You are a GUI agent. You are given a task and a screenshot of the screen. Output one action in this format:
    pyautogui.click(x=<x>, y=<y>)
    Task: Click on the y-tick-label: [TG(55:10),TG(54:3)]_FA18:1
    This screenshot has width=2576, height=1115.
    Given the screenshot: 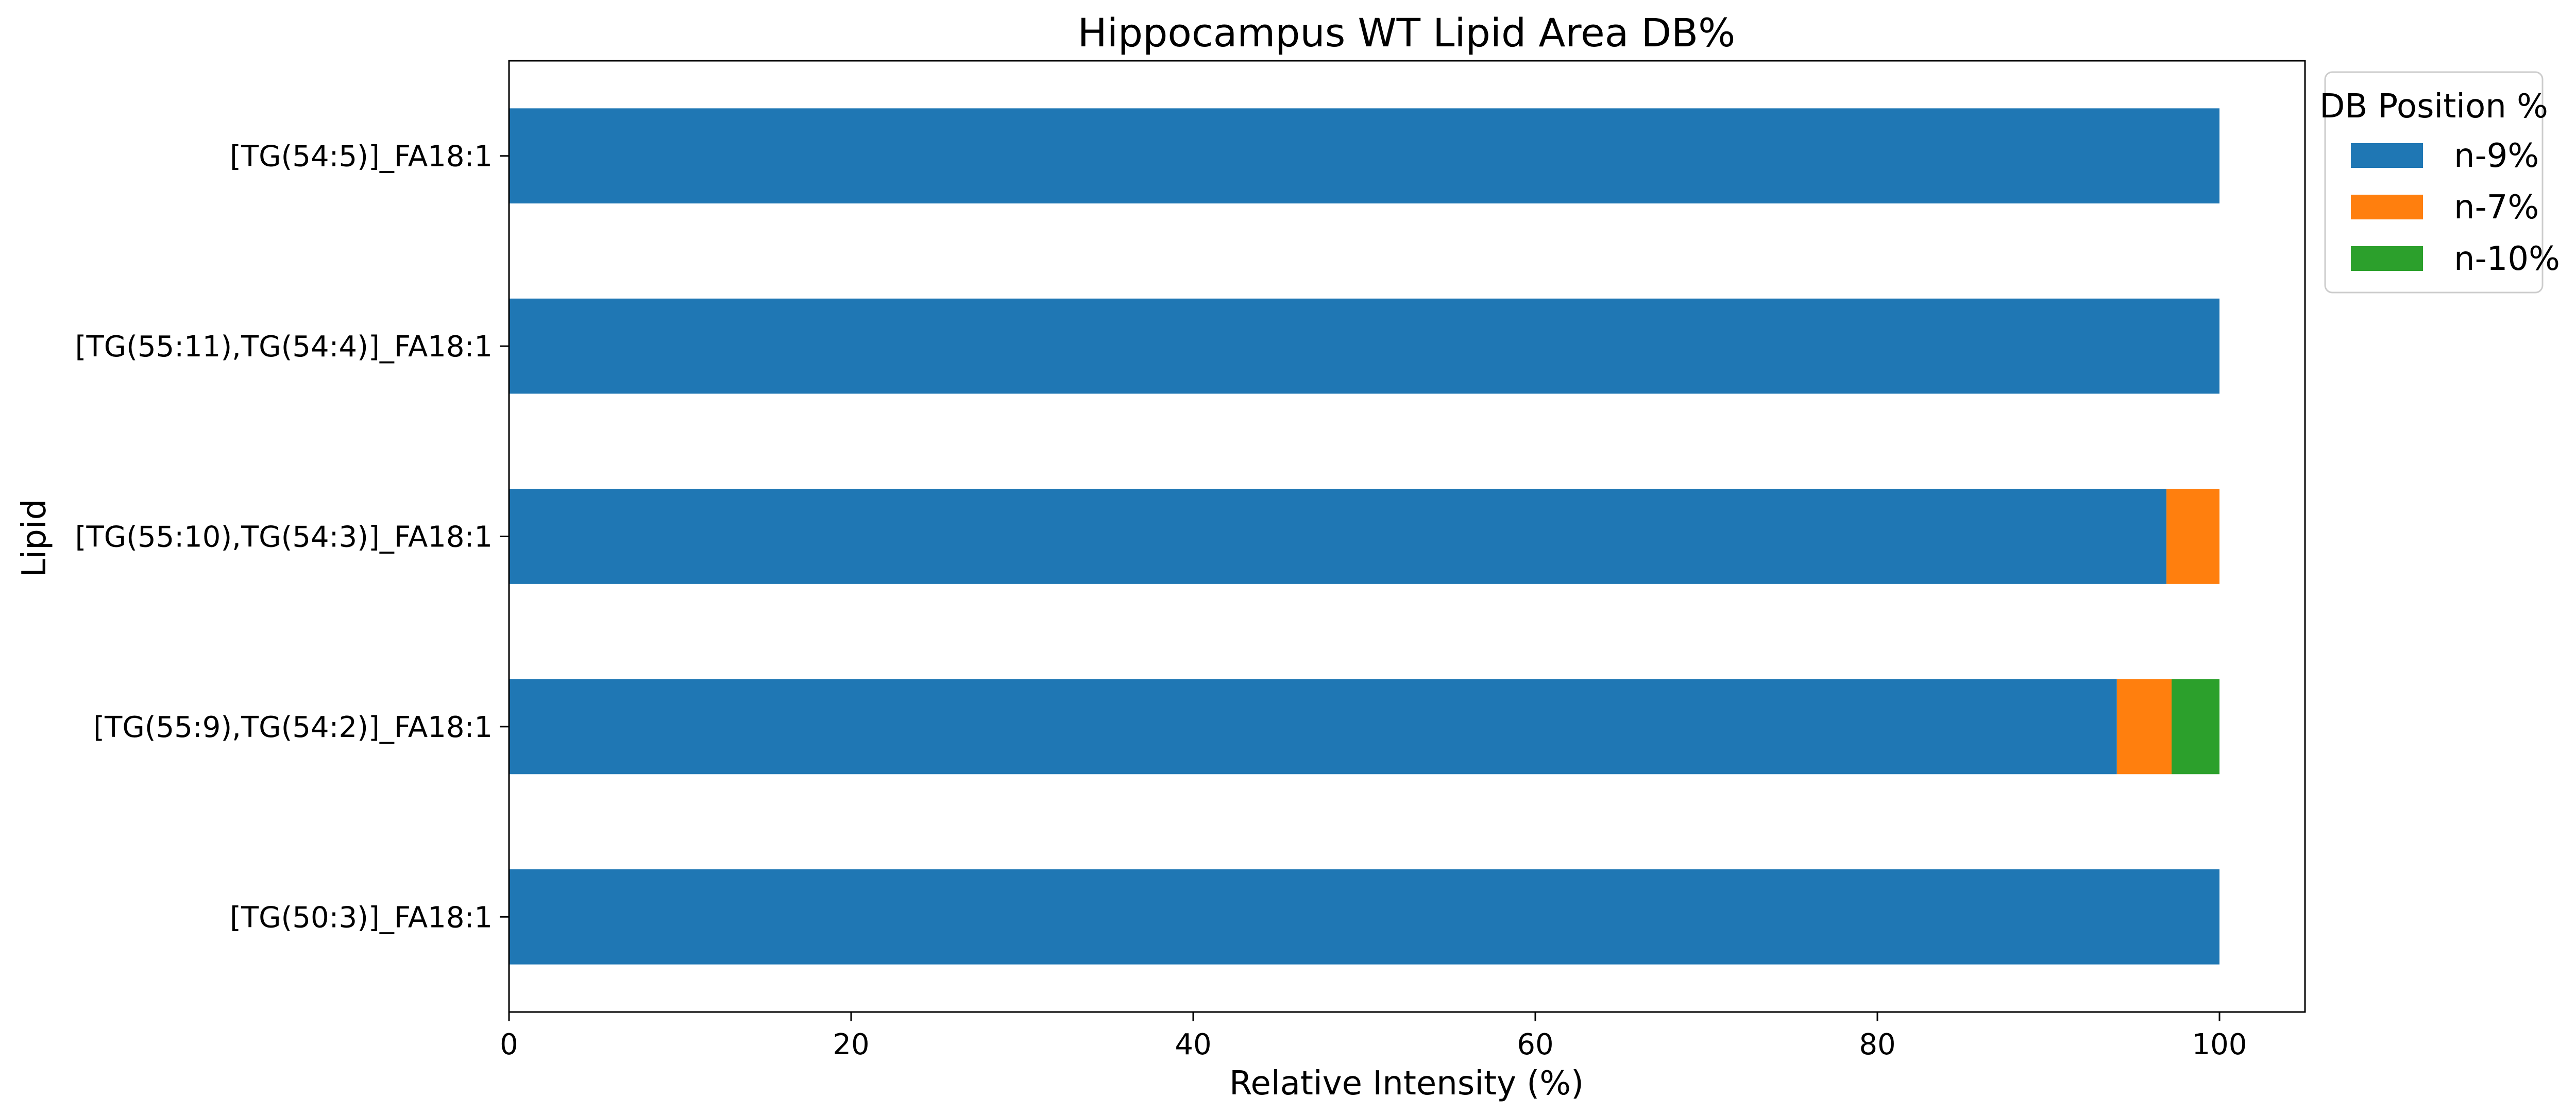 What is the action you would take?
    pyautogui.click(x=284, y=537)
    